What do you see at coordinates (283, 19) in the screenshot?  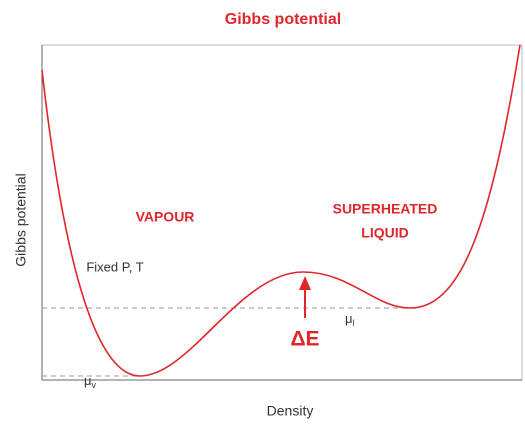 I see `title: Gibbs potential` at bounding box center [283, 19].